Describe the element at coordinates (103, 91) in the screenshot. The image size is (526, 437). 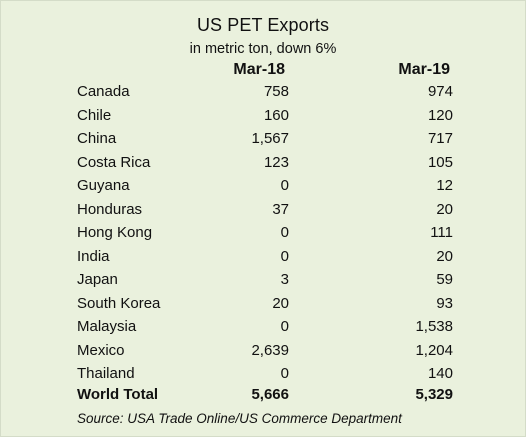
I see `country-name: Canada` at that location.